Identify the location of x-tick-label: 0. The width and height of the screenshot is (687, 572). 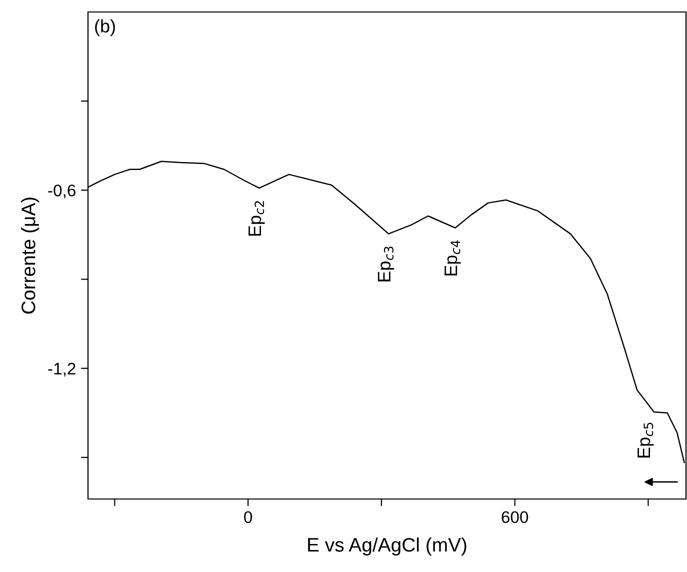
(248, 517).